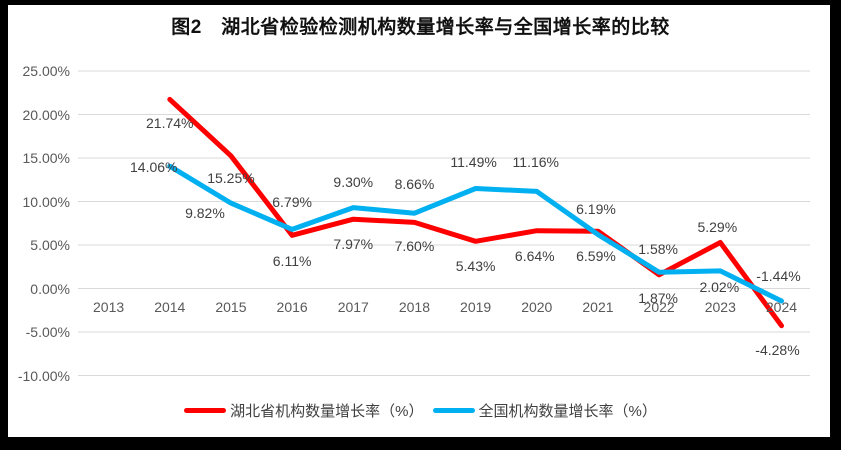 This screenshot has height=450, width=841. I want to click on data-label-national-2015: 9.82%, so click(205, 213).